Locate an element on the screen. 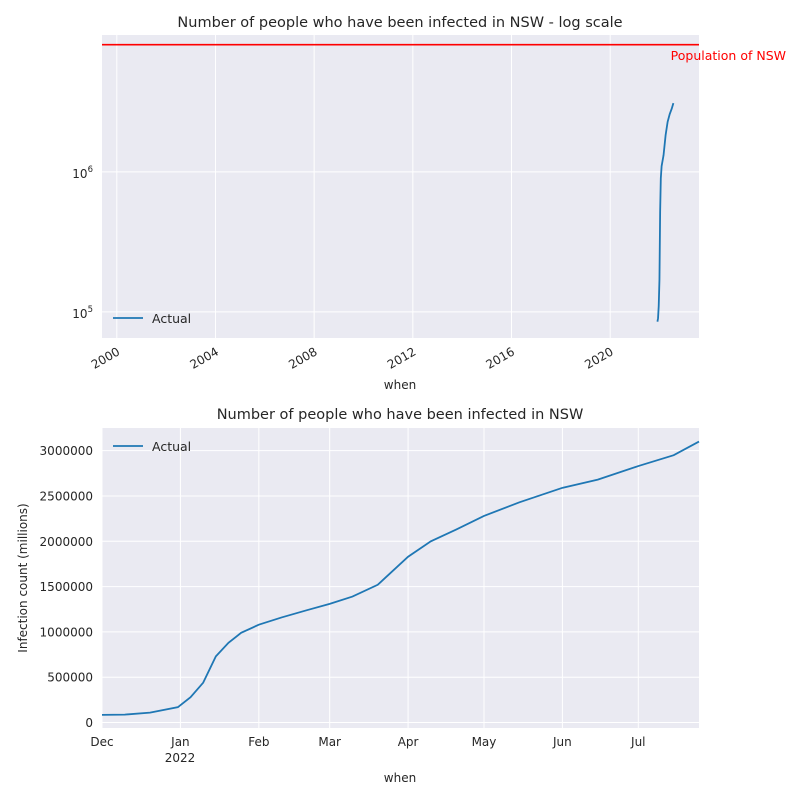  bottom-y-tick-2500000: 2500000 is located at coordinates (66, 496).